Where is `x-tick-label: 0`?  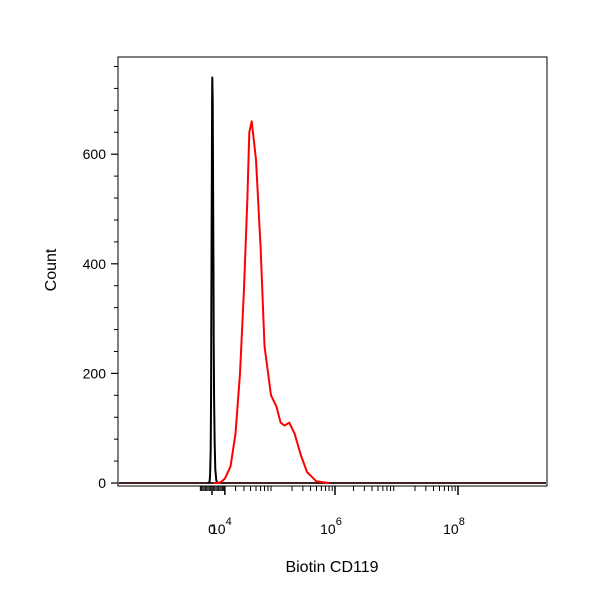
x-tick-label: 0 is located at coordinates (212, 529).